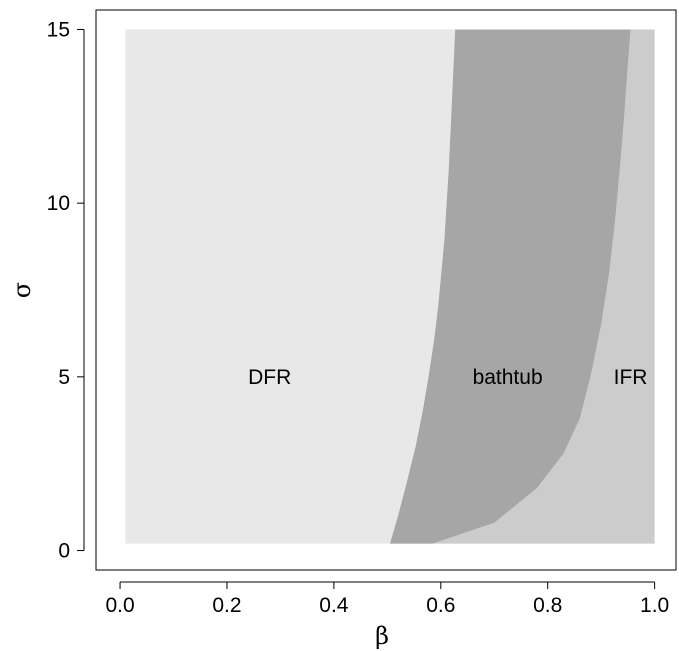 The height and width of the screenshot is (651, 679). I want to click on x-tick-label: 0.6, so click(440, 605).